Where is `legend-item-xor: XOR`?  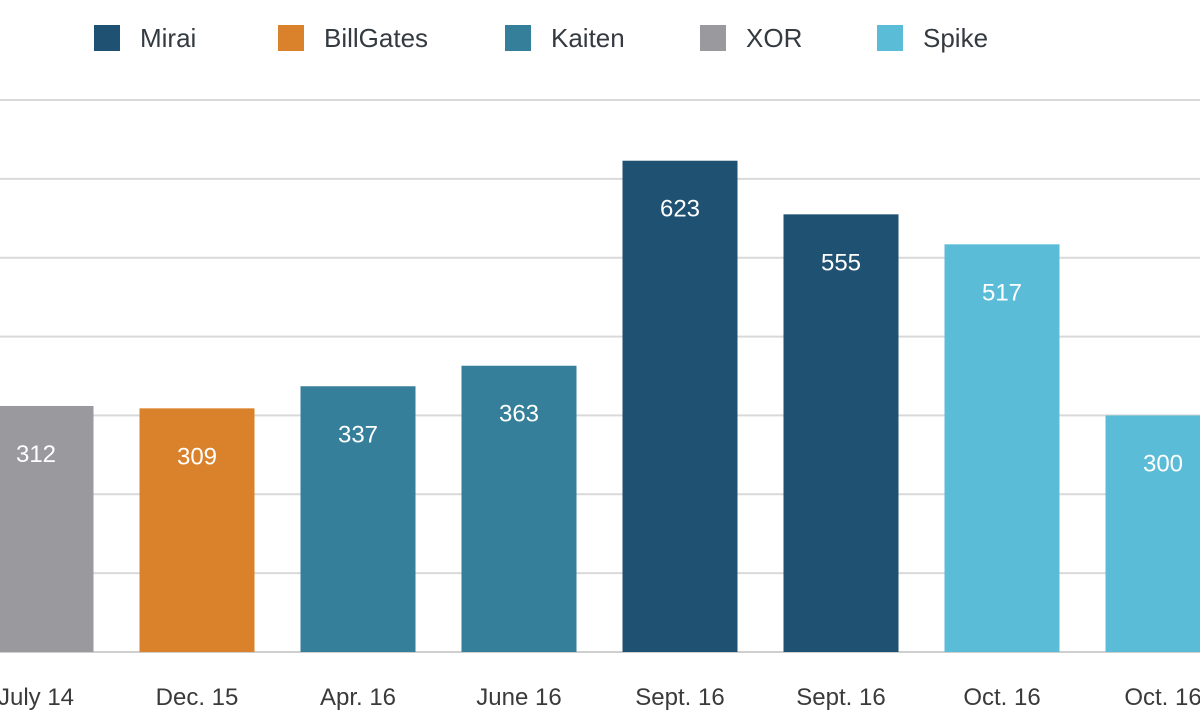 legend-item-xor: XOR is located at coordinates (751, 38).